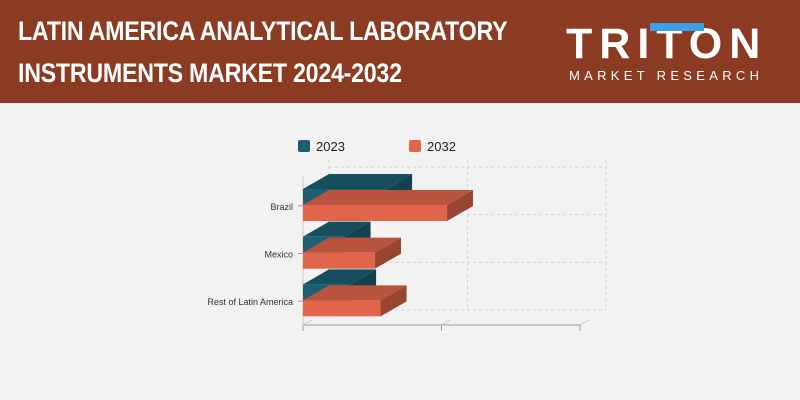 Image resolution: width=800 pixels, height=400 pixels. What do you see at coordinates (330, 146) in the screenshot?
I see `legend-label-2023: 2023` at bounding box center [330, 146].